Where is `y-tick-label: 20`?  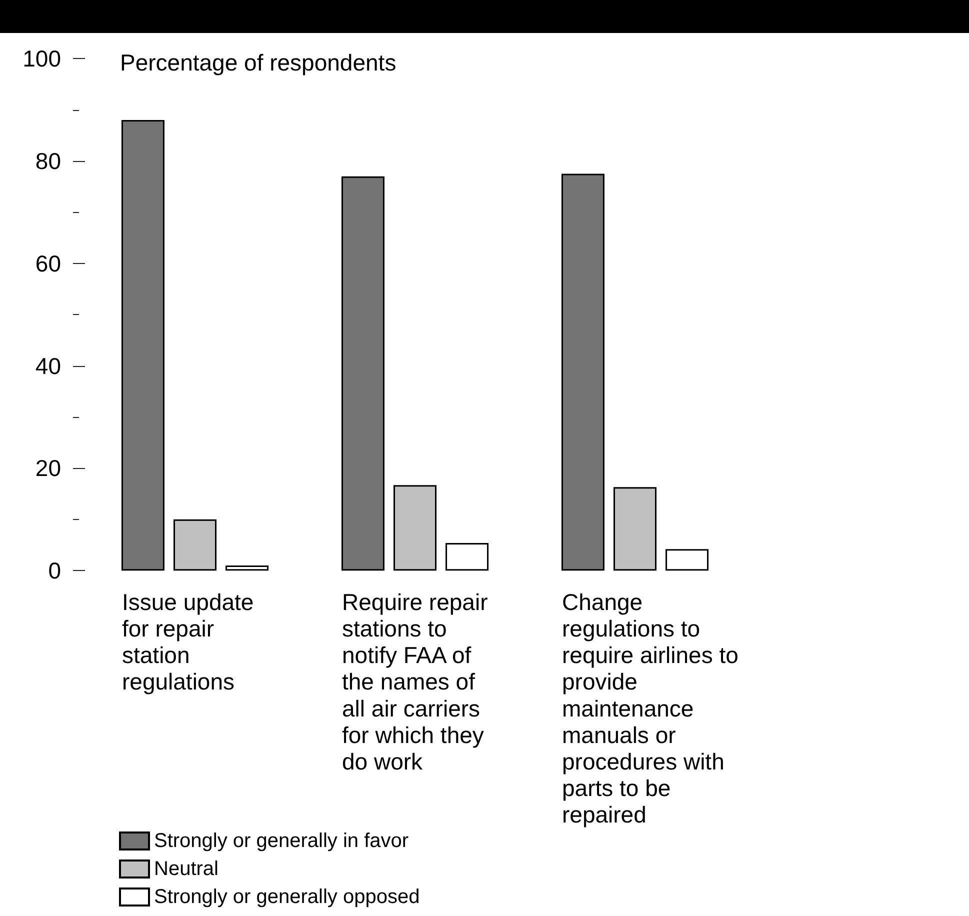
y-tick-label: 20 is located at coordinates (48, 468).